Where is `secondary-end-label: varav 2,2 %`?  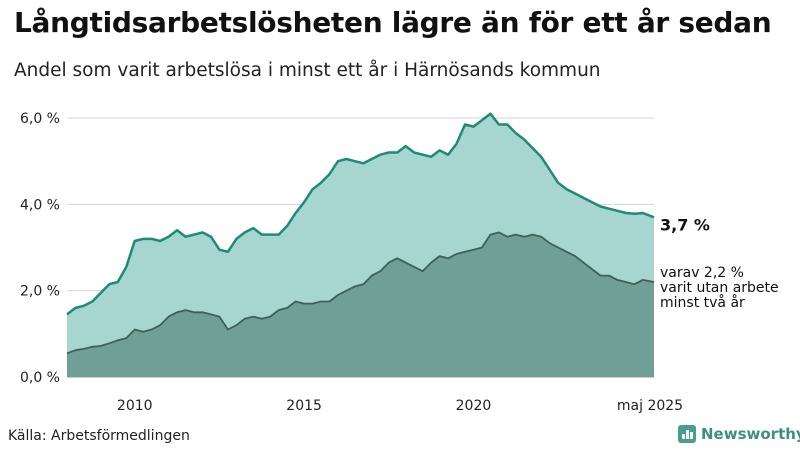 secondary-end-label: varav 2,2 % is located at coordinates (702, 273).